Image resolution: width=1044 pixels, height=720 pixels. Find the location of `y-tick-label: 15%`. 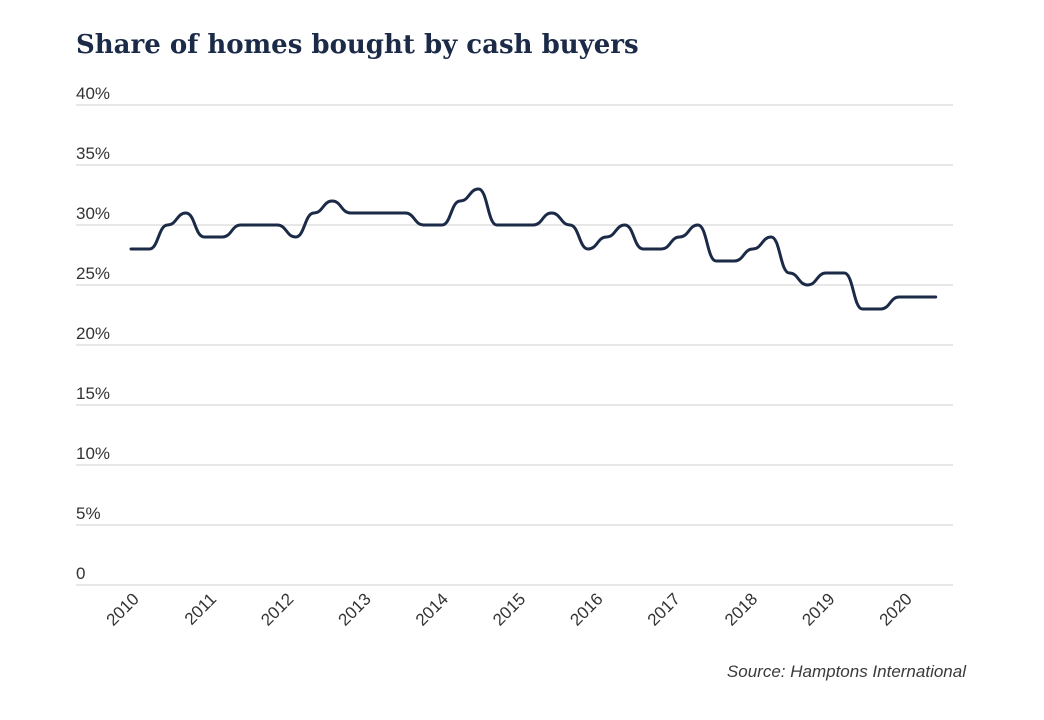

y-tick-label: 15% is located at coordinates (93, 393).